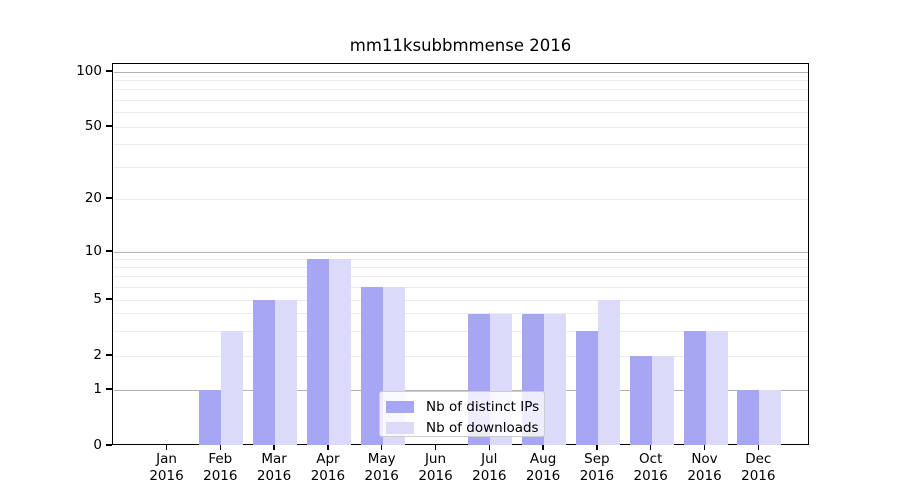 The image size is (900, 500). What do you see at coordinates (166, 467) in the screenshot?
I see `x-tick-label: Jan 2016` at bounding box center [166, 467].